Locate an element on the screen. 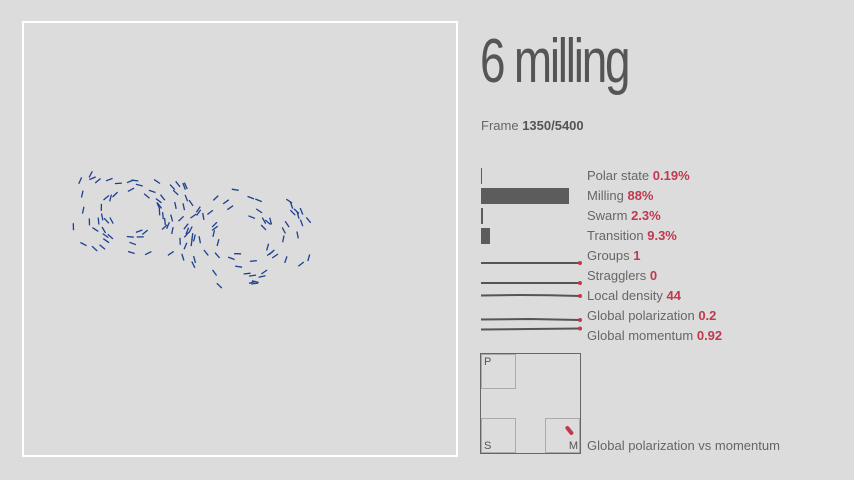  frame-label: Frame is located at coordinates (500, 125).